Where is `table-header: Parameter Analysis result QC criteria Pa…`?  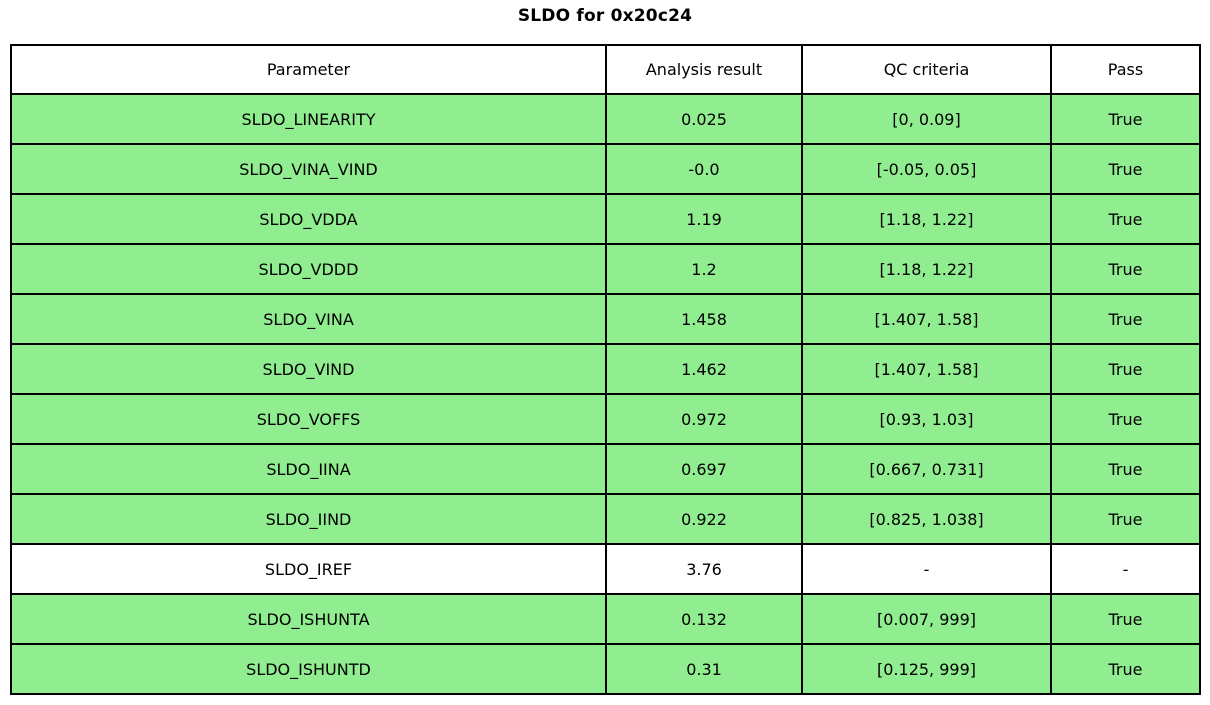 table-header: Parameter Analysis result QC criteria Pa… is located at coordinates (605, 69).